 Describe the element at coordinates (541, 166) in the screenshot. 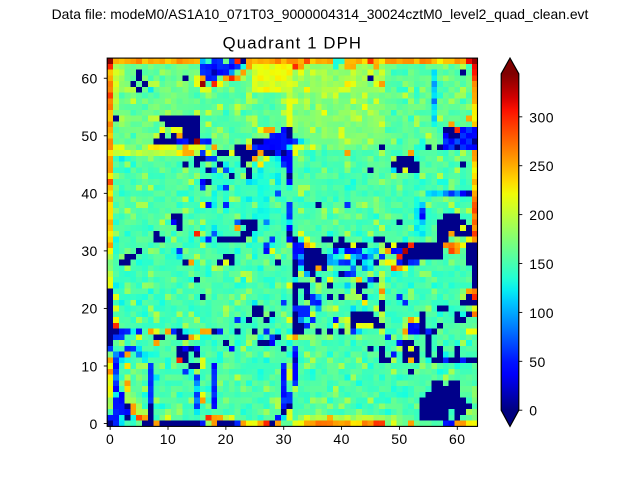

I see `svg-text: 250` at that location.